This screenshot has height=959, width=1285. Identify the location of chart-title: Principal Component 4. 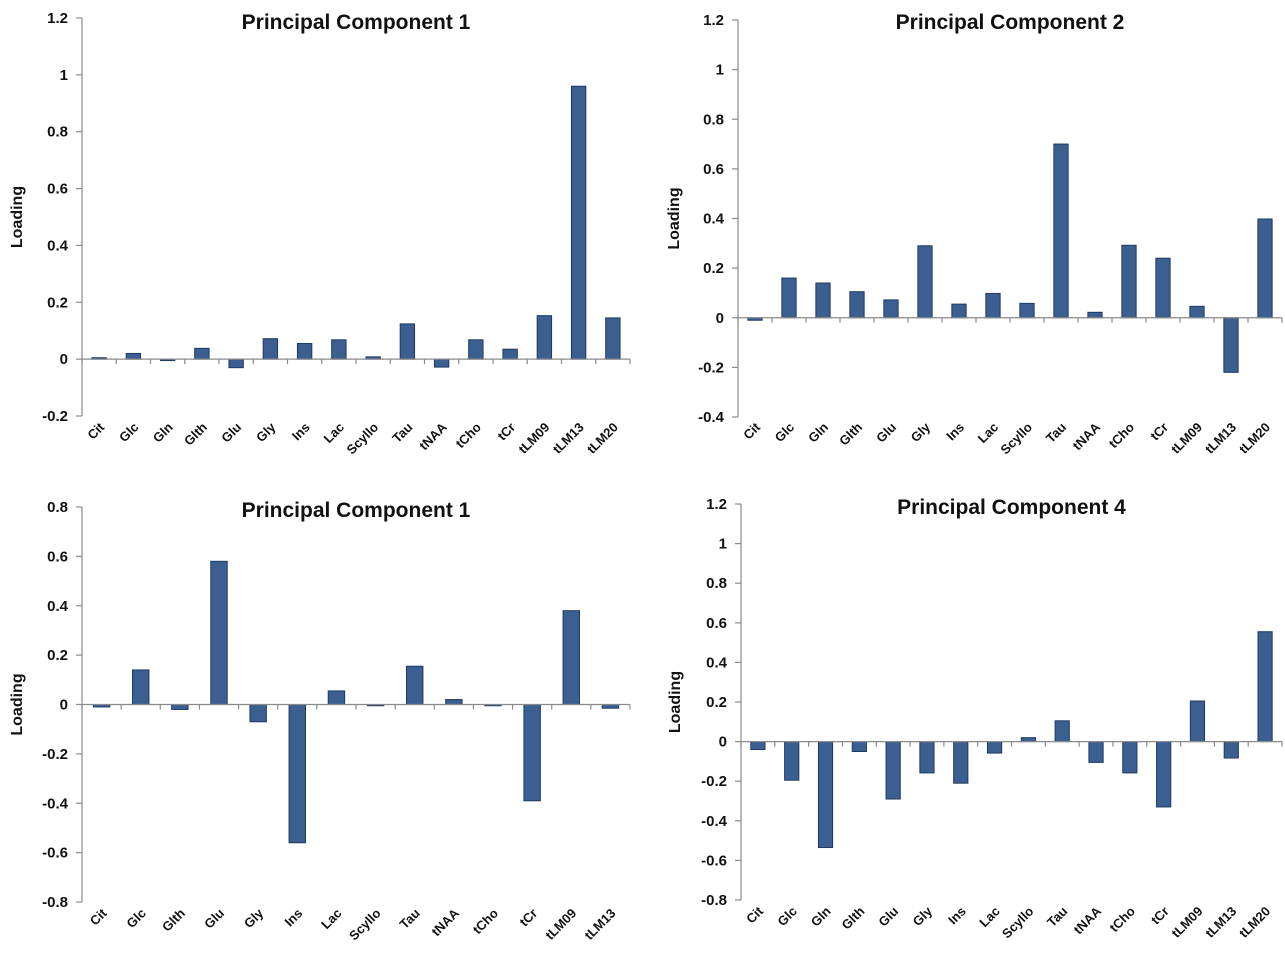
(1011, 507).